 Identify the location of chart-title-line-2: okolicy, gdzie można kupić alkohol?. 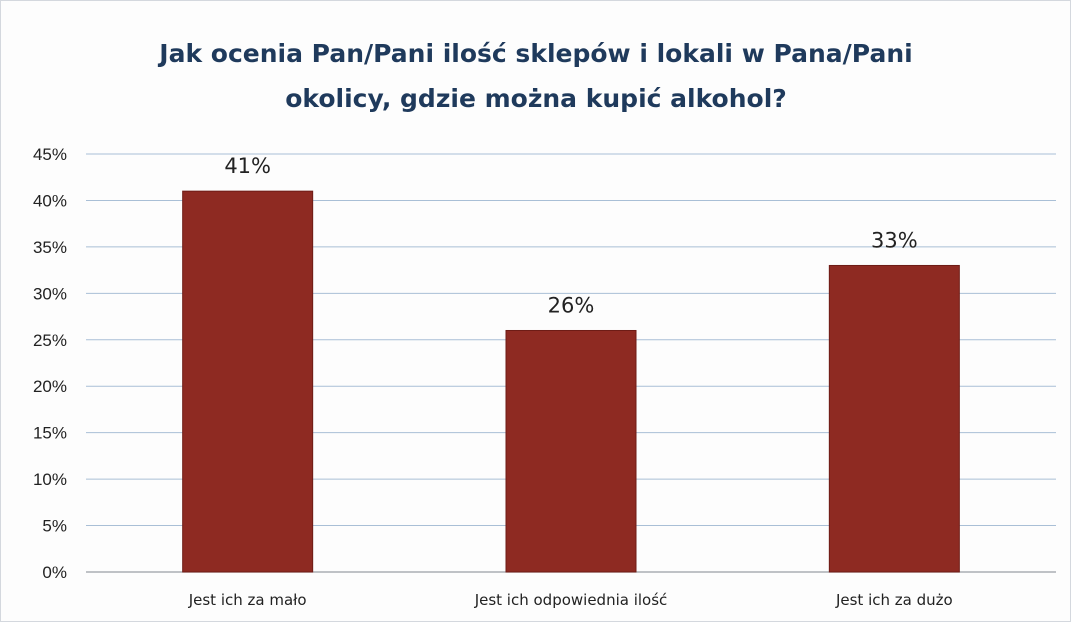
(536, 98).